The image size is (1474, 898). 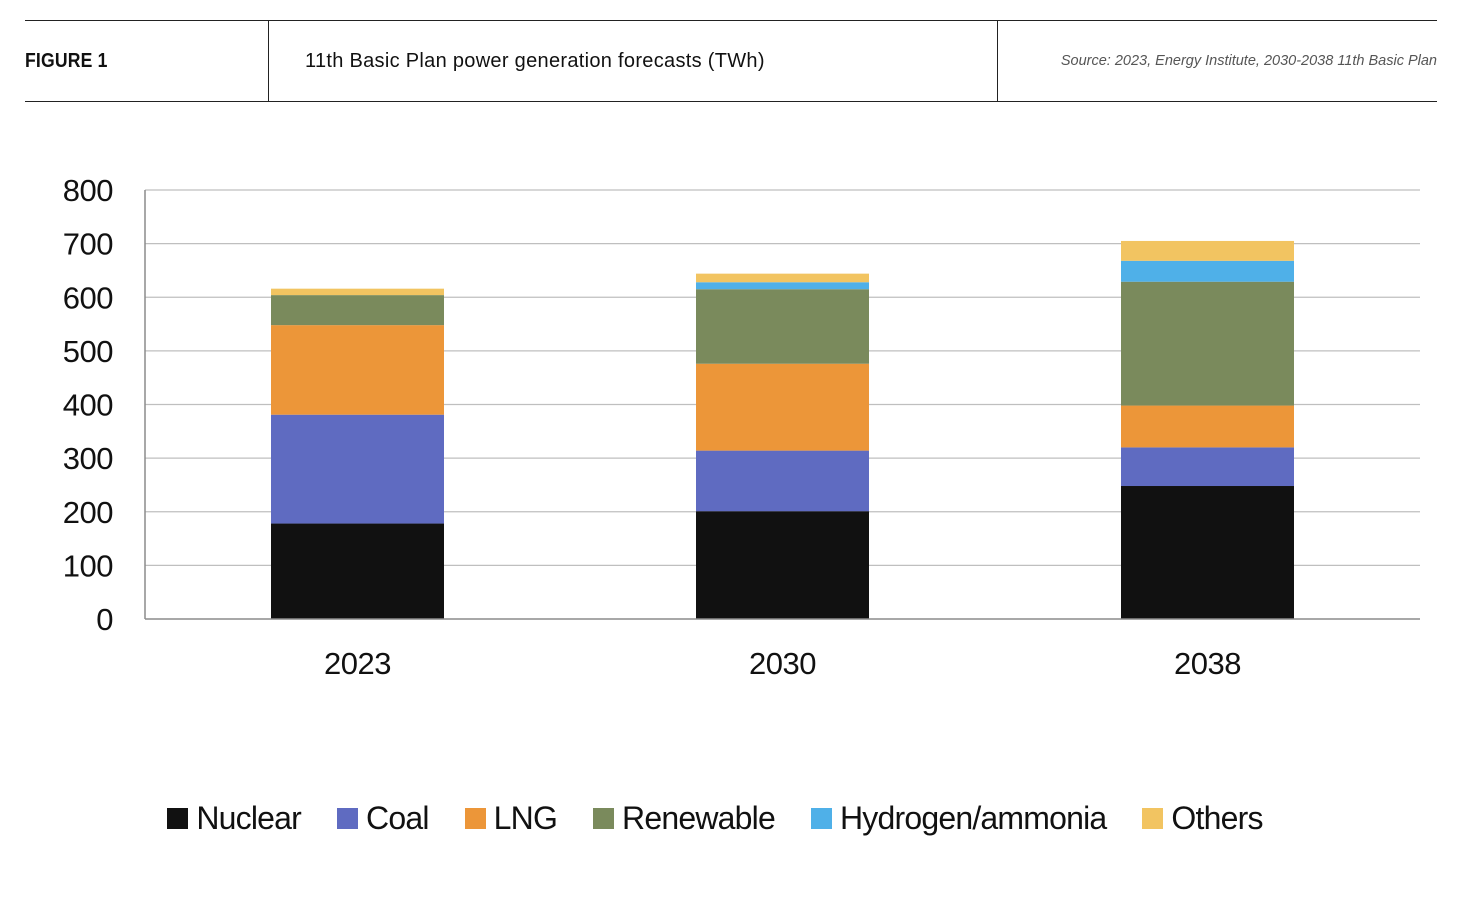 I want to click on bar-2023-others, so click(x=357, y=292).